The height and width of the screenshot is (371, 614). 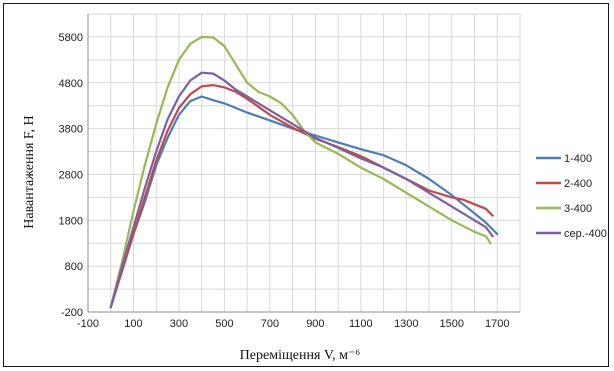 I want to click on y-tick-label: 2800, so click(x=71, y=175).